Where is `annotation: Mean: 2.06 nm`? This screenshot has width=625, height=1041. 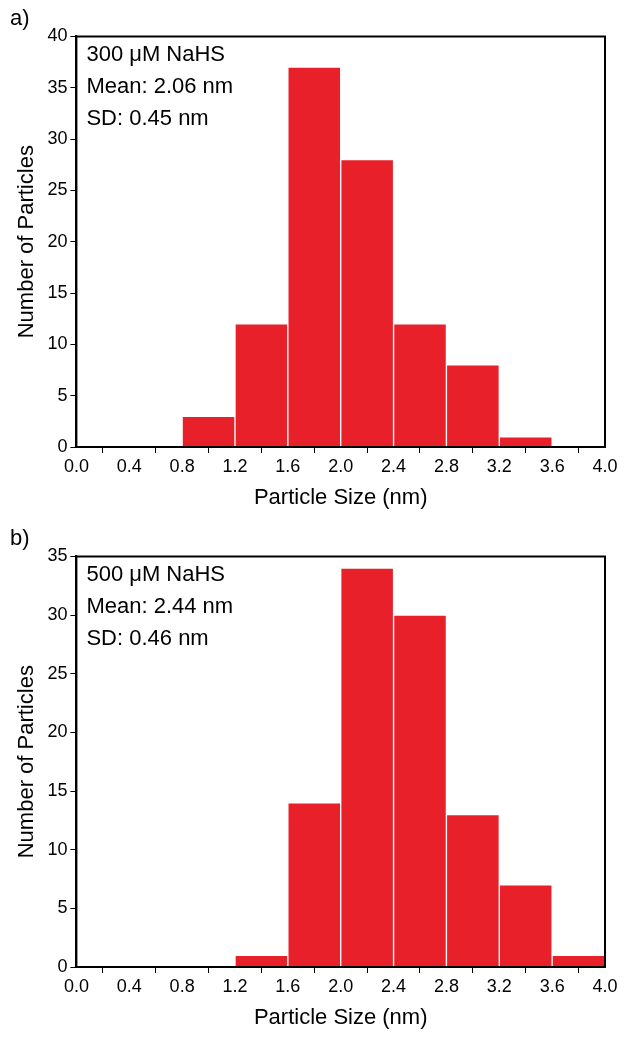
annotation: Mean: 2.06 nm is located at coordinates (160, 86).